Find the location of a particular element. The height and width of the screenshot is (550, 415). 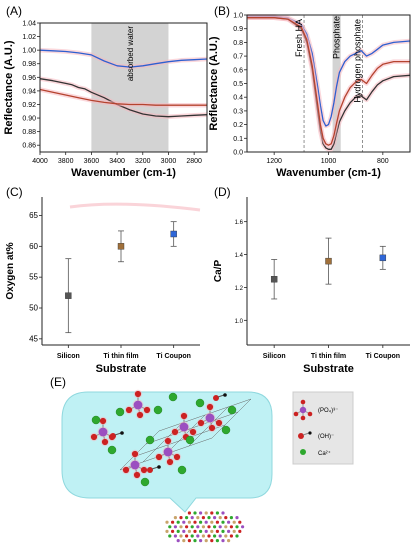

y-axis-label: Oxygen at% is located at coordinates (10, 270).